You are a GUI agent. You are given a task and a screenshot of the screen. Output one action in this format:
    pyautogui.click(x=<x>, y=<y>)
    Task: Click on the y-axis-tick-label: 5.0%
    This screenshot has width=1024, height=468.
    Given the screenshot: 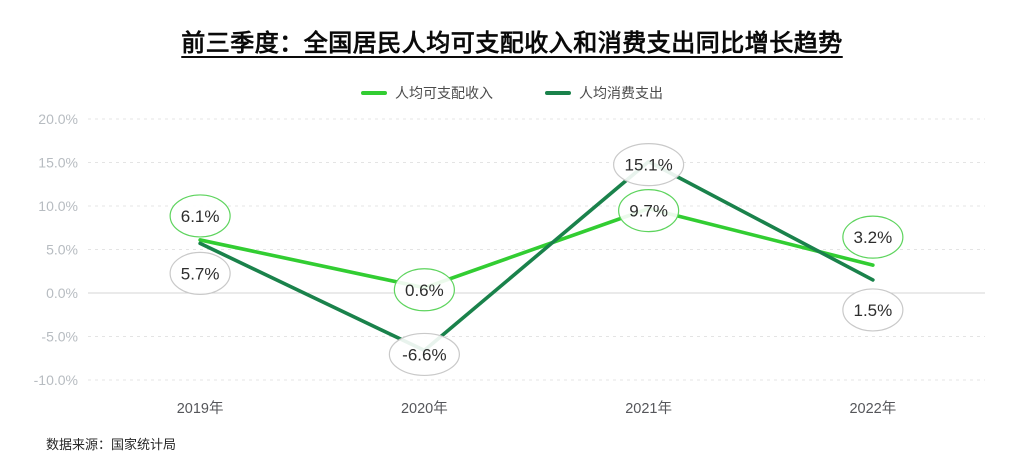 What is the action you would take?
    pyautogui.click(x=62, y=250)
    